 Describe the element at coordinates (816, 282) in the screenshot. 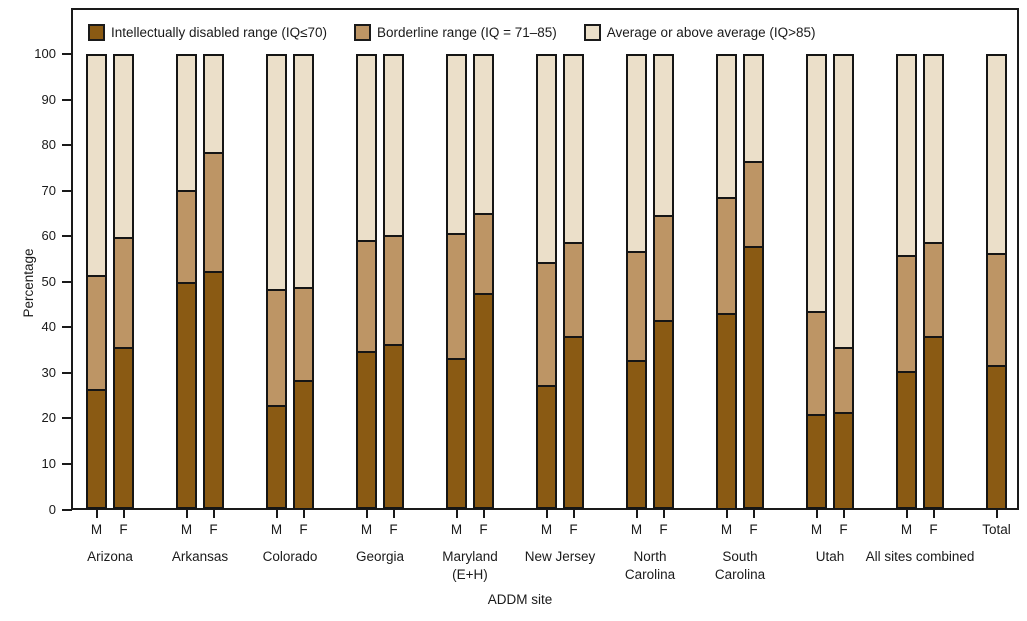

I see `stacked-bar-utah-m` at that location.